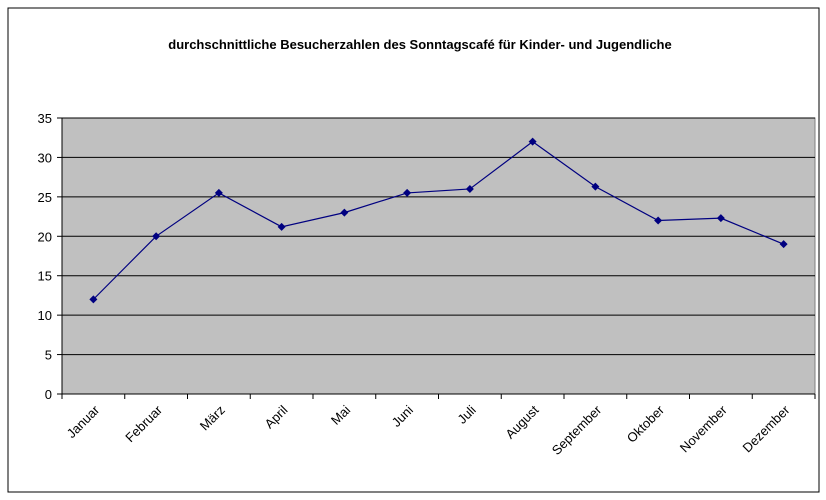  What do you see at coordinates (45, 236) in the screenshot?
I see `y-tick-label: 20` at bounding box center [45, 236].